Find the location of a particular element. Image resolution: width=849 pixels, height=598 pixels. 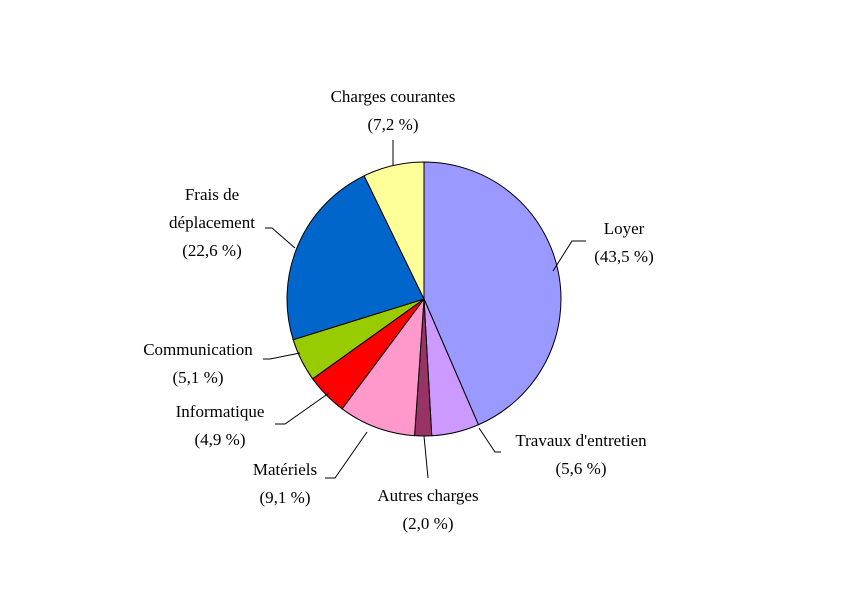

pie-slice-materiels is located at coordinates (383, 367).